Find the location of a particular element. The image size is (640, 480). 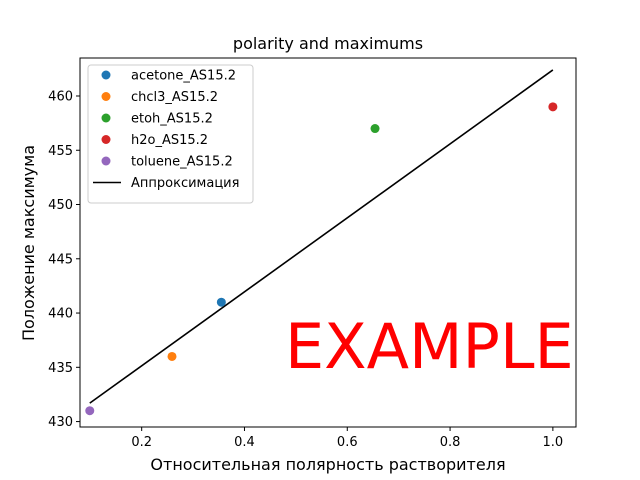

y-tick-label: 440 is located at coordinates (60, 314).